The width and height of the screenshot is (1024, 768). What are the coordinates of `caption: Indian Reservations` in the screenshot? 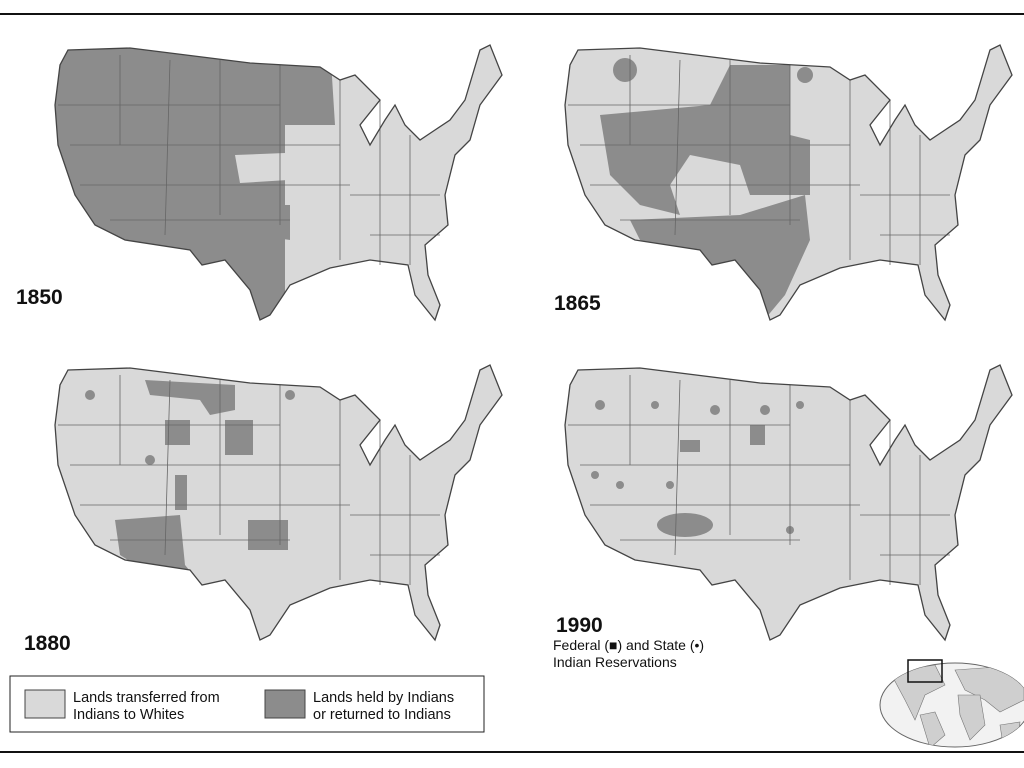 It's located at (615, 662).